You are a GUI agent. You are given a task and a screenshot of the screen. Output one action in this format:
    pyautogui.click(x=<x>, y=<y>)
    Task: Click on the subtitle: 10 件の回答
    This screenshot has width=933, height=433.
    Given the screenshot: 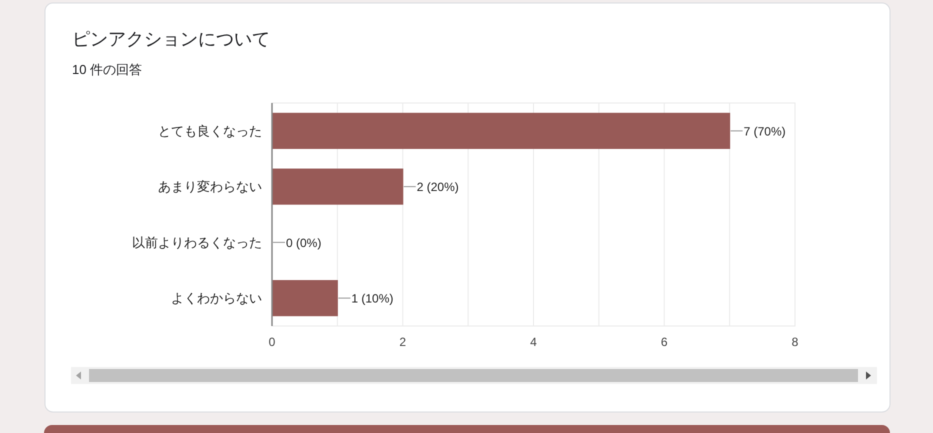 What is the action you would take?
    pyautogui.click(x=107, y=69)
    